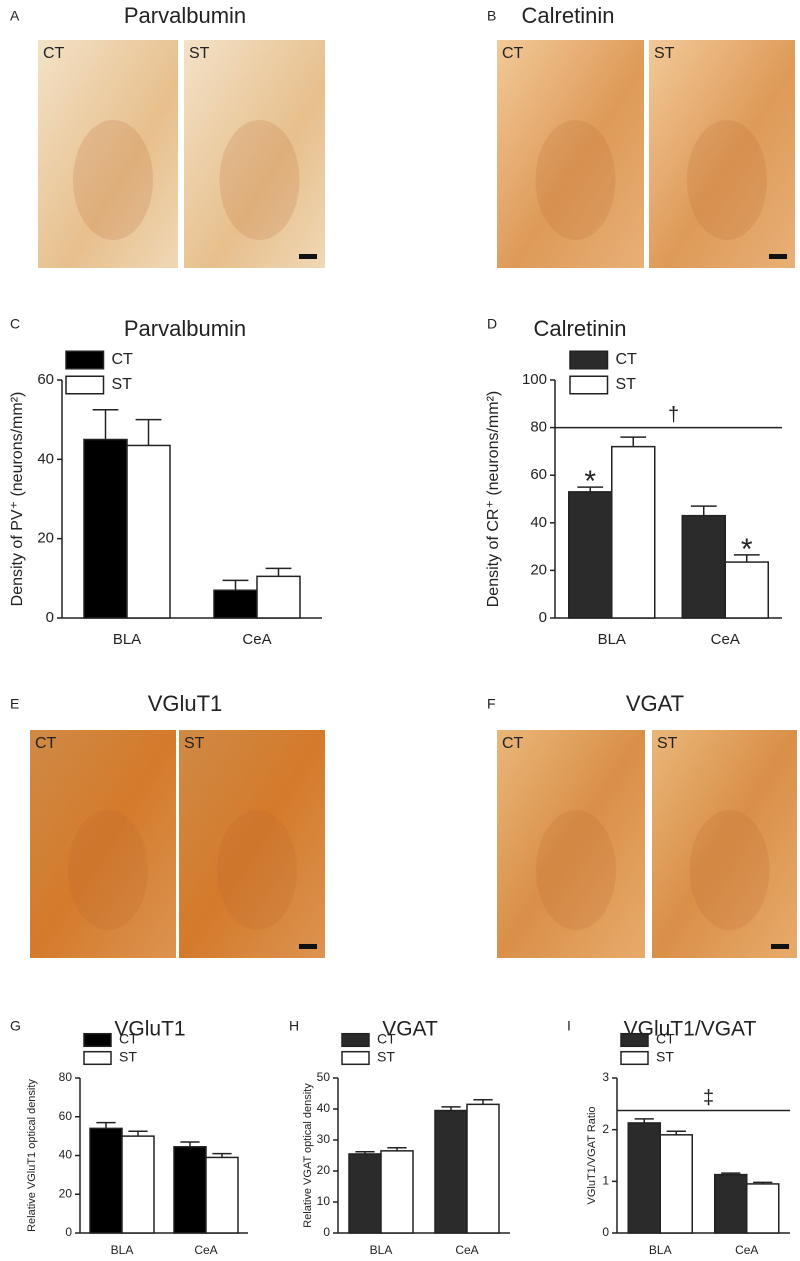 This screenshot has width=800, height=1261. Describe the element at coordinates (605, 1077) in the screenshot. I see `y-tick-label: 3` at that location.